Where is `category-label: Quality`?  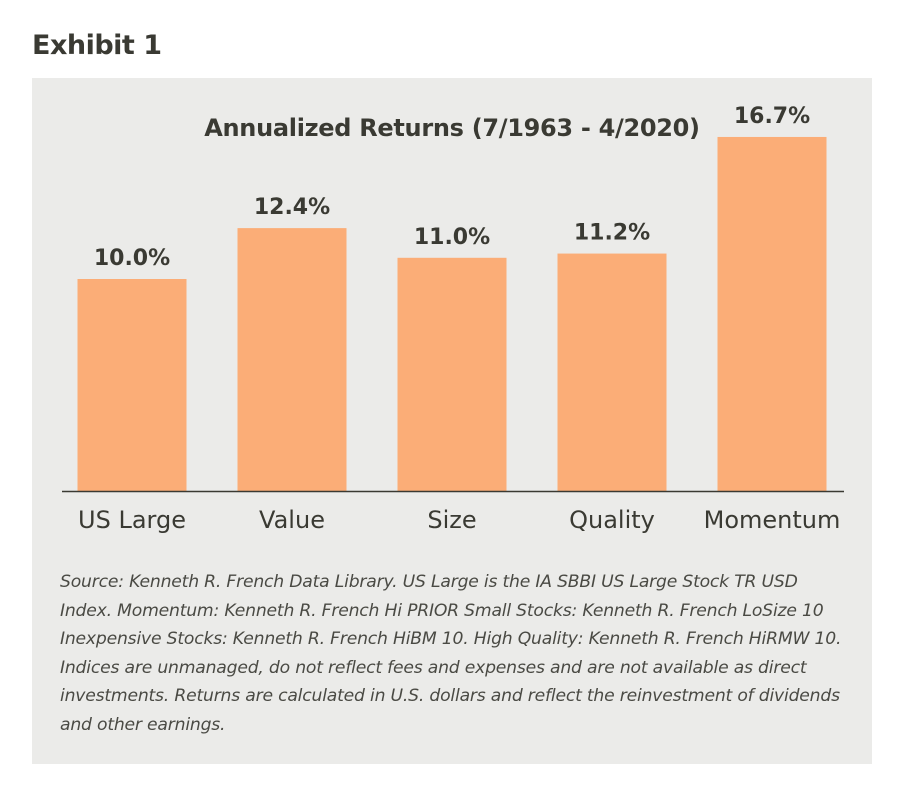
category-label: Quality is located at coordinates (612, 520).